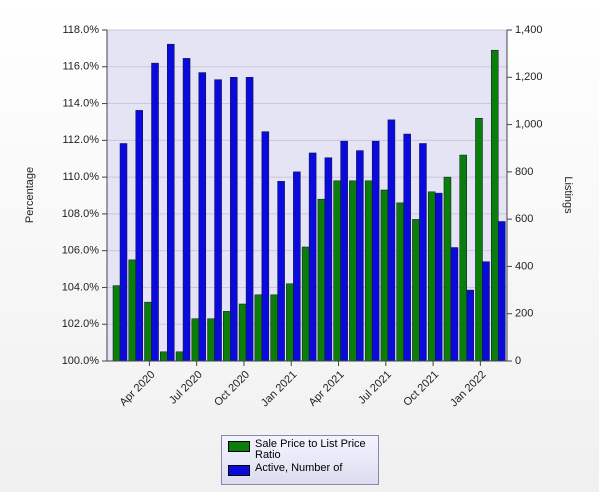 Image resolution: width=599 pixels, height=492 pixels. I want to click on y2-tick-label: 1,000, so click(529, 124).